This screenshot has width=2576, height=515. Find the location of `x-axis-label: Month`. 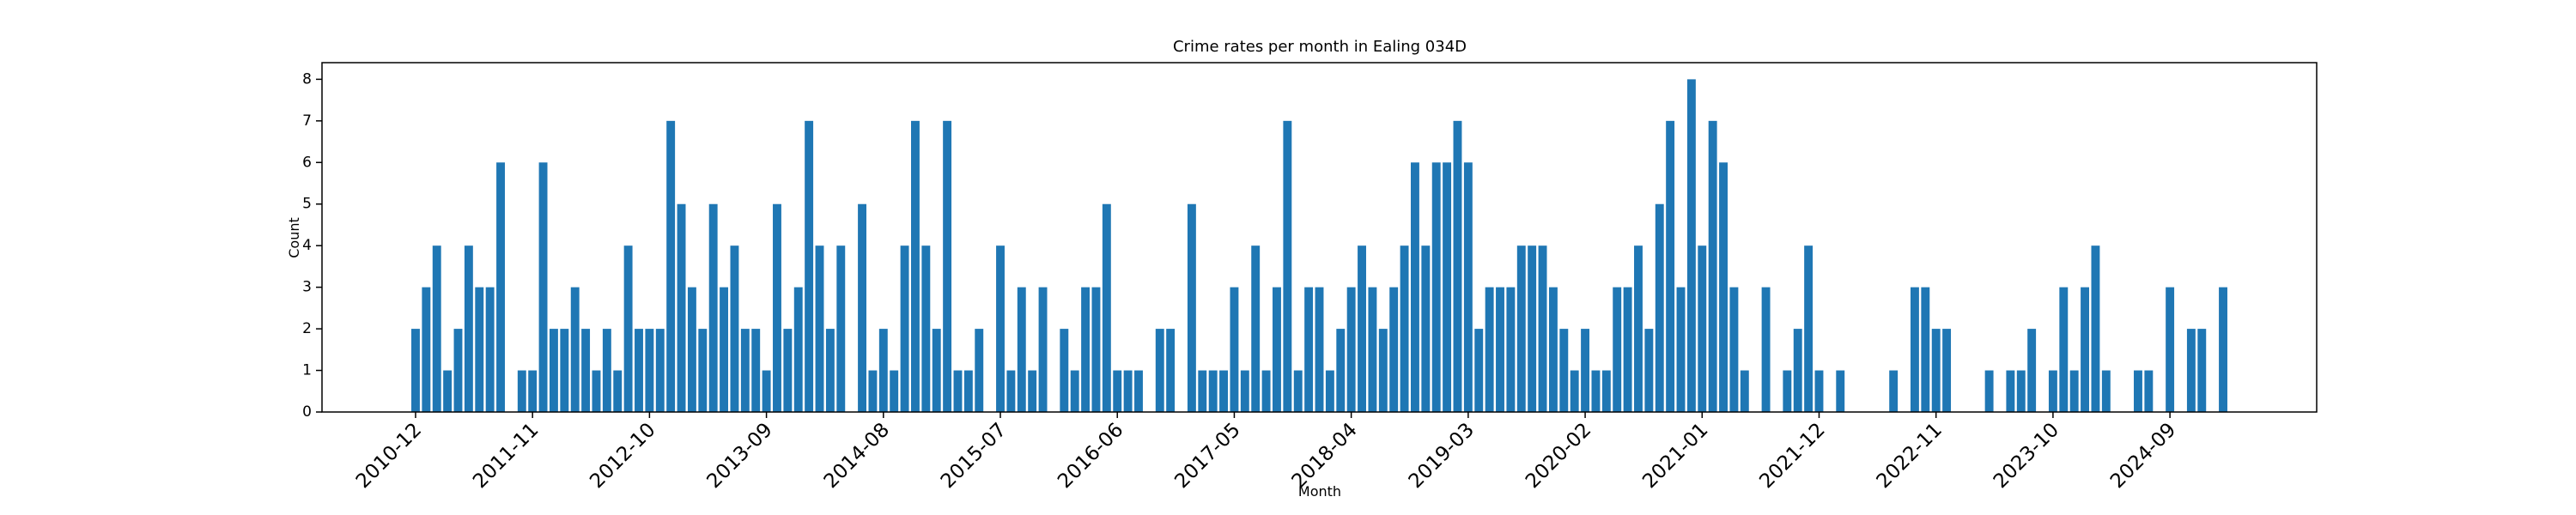

x-axis-label: Month is located at coordinates (1319, 491).